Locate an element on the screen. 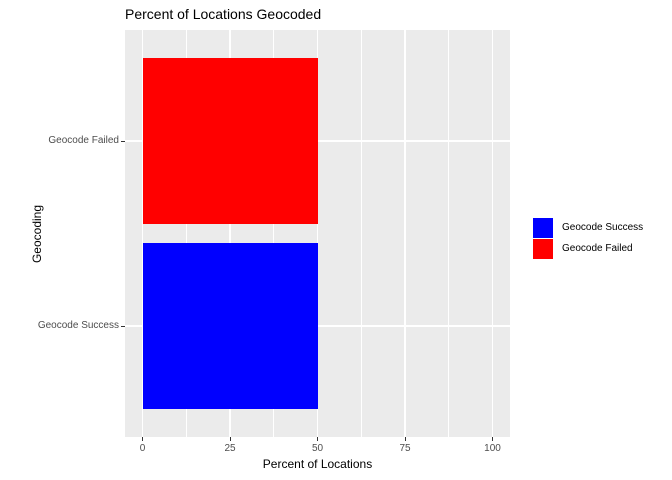 The image size is (672, 480). legend-label: Geocode Success is located at coordinates (603, 227).